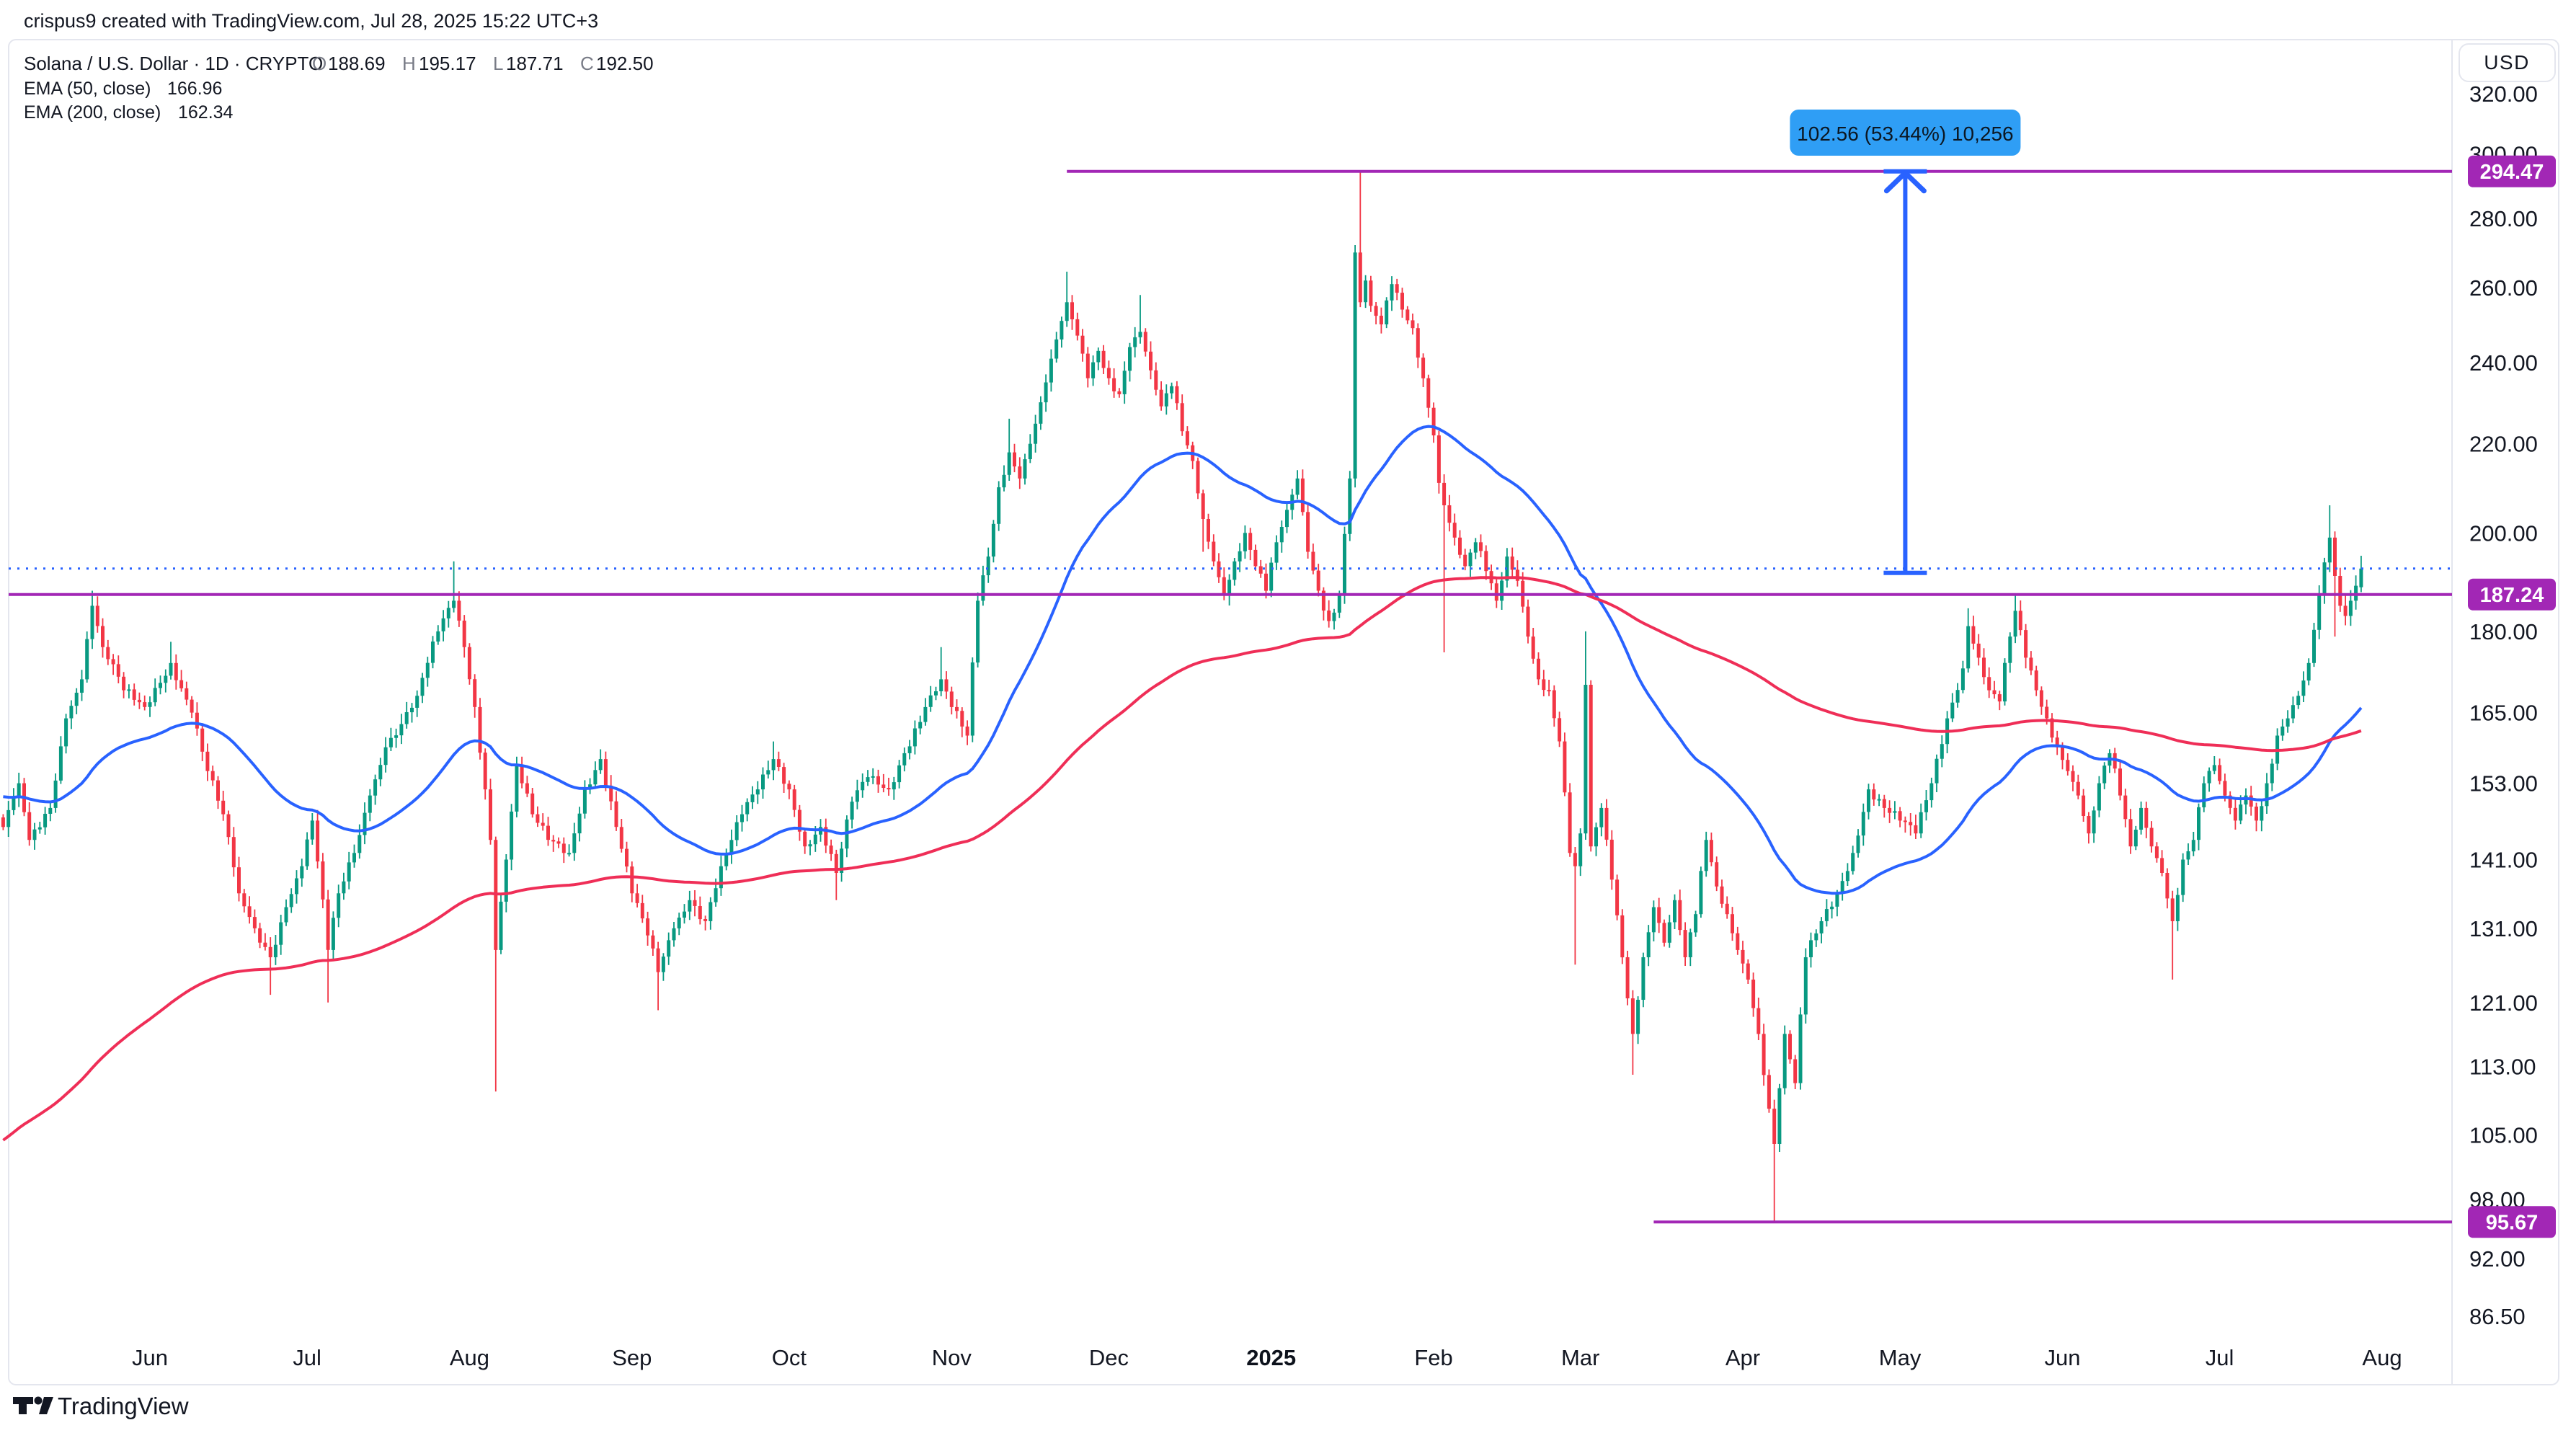 Image resolution: width=2576 pixels, height=1433 pixels. What do you see at coordinates (587, 63) in the screenshot?
I see `ohlc-close-label: C` at bounding box center [587, 63].